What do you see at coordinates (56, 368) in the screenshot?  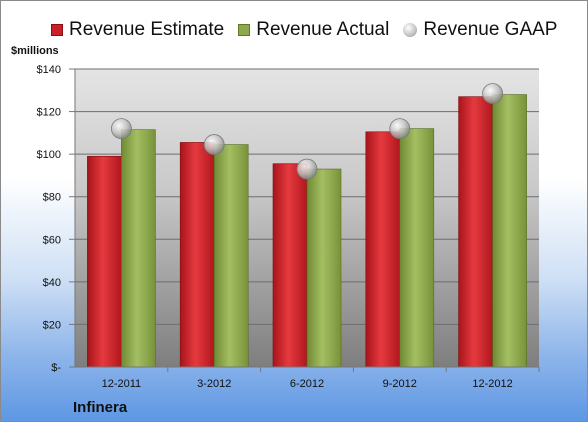 I see `y-tick-label: $-` at bounding box center [56, 368].